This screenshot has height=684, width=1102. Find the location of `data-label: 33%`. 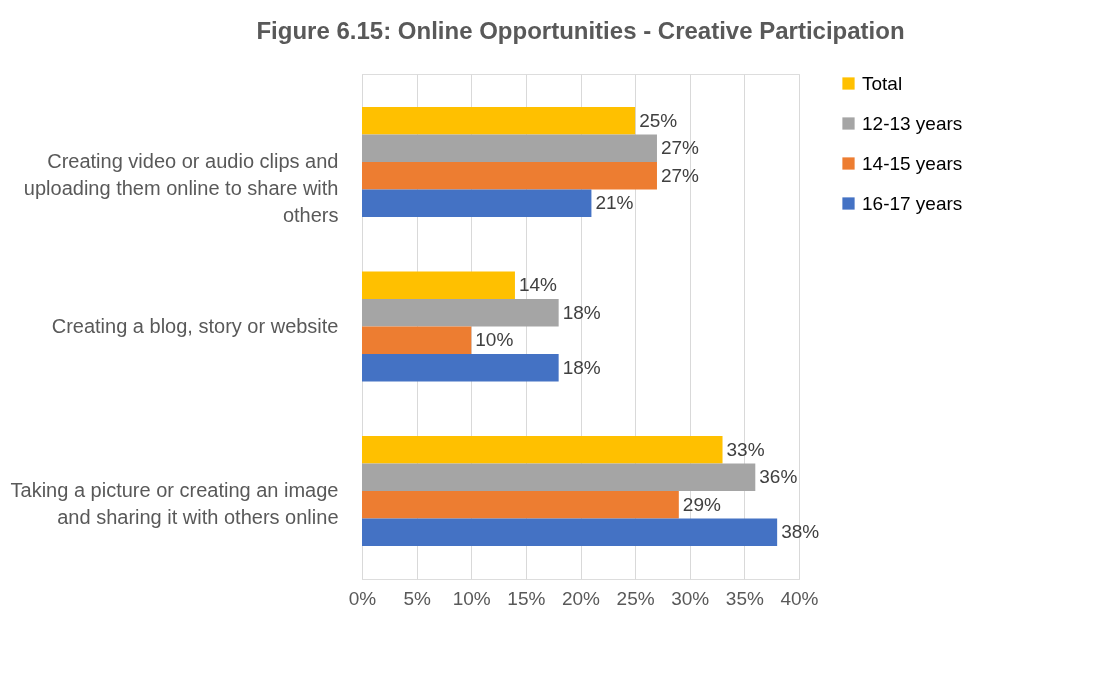

data-label: 33% is located at coordinates (745, 449).